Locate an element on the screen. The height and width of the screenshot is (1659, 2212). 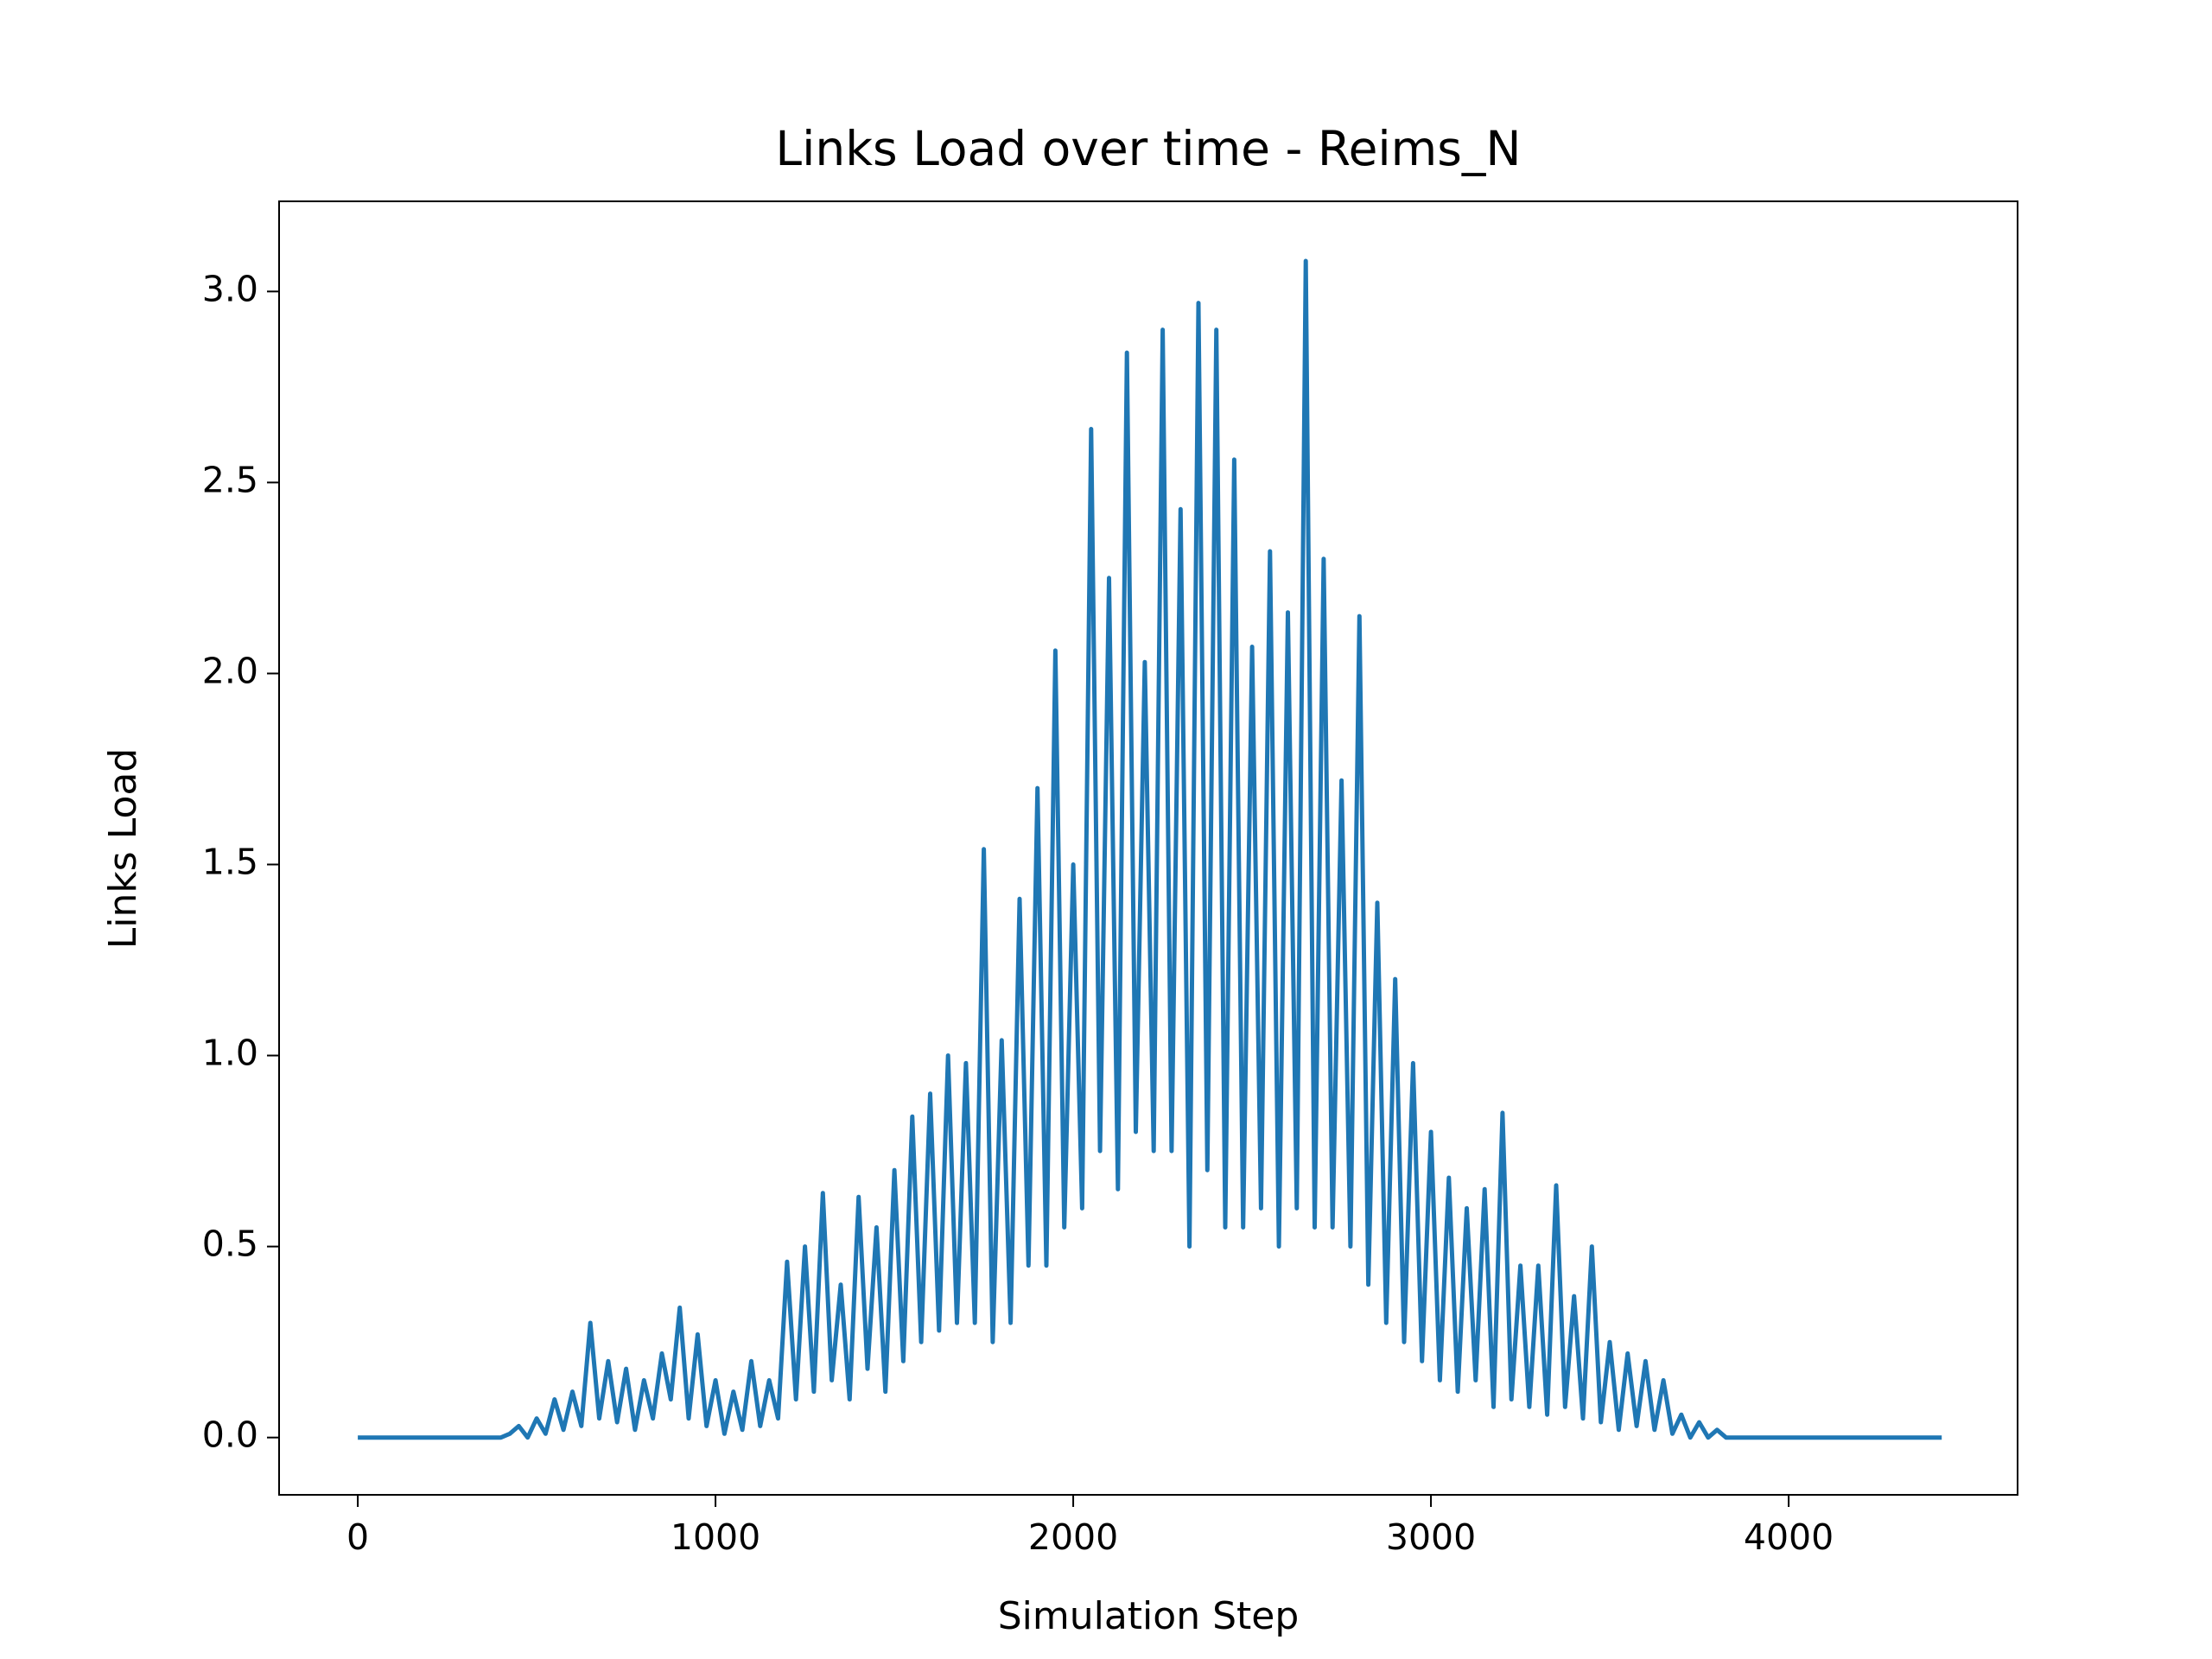
y-tick-label: 1.5 is located at coordinates (230, 862).